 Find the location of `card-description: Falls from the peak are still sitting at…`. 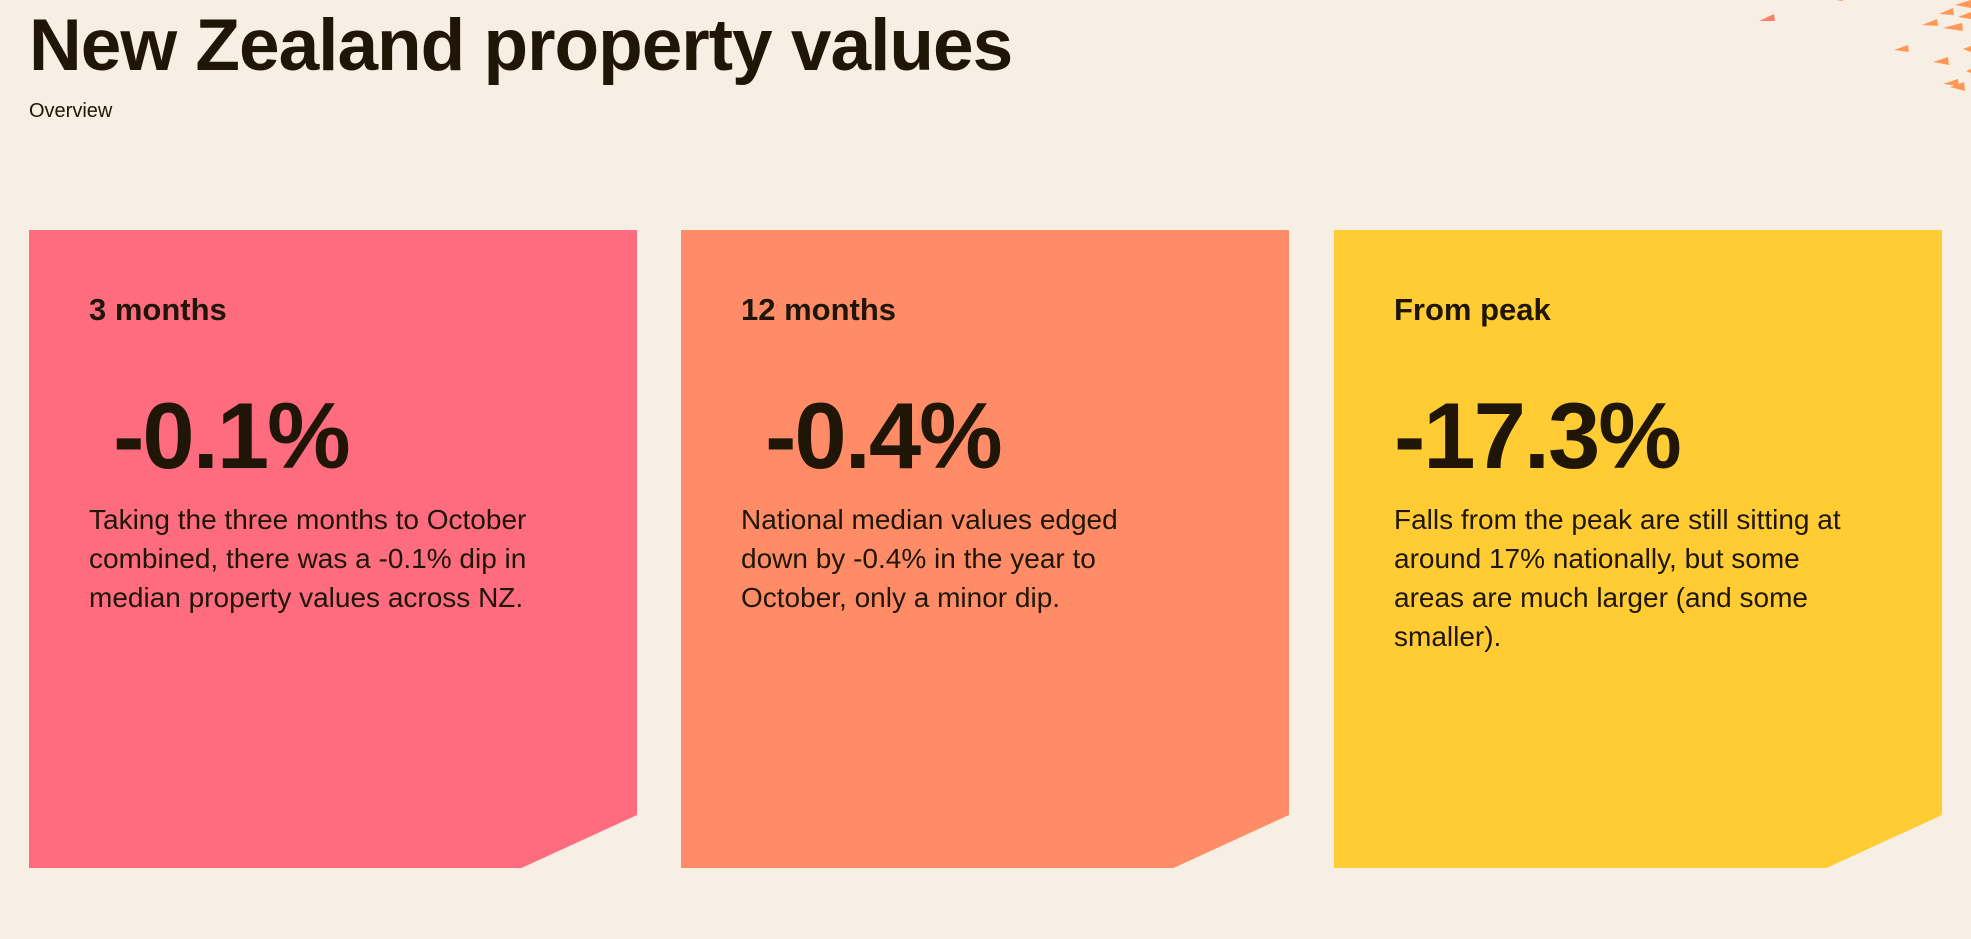

card-description: Falls from the peak are still sitting at… is located at coordinates (1617, 578).